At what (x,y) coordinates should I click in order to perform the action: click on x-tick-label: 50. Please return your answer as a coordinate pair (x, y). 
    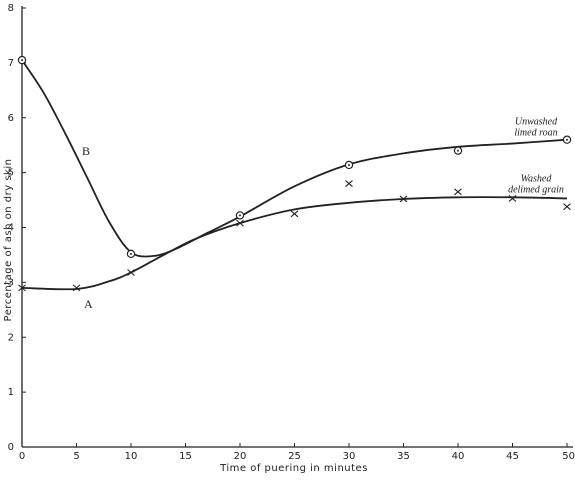
    Looking at the image, I should click on (568, 456).